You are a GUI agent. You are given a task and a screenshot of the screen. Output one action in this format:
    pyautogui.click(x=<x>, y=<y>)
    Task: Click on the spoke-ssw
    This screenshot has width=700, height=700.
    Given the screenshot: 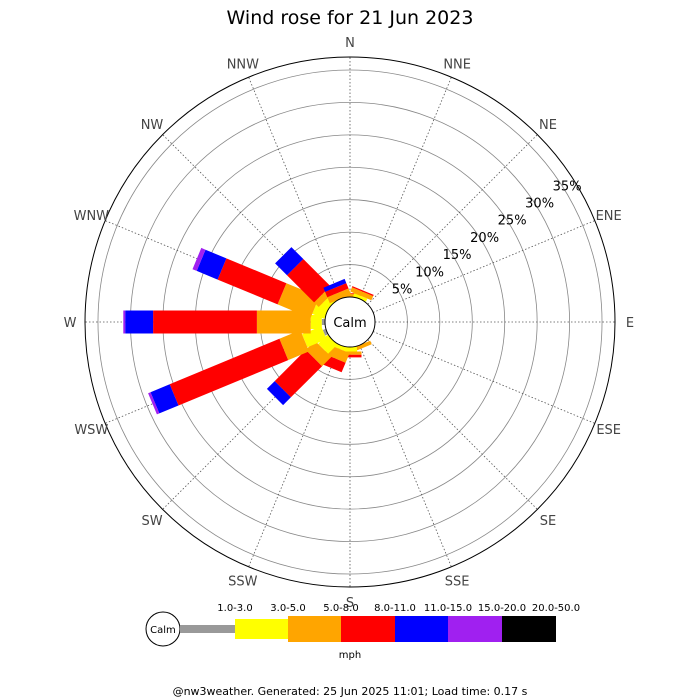 What is the action you would take?
    pyautogui.click(x=294, y=455)
    